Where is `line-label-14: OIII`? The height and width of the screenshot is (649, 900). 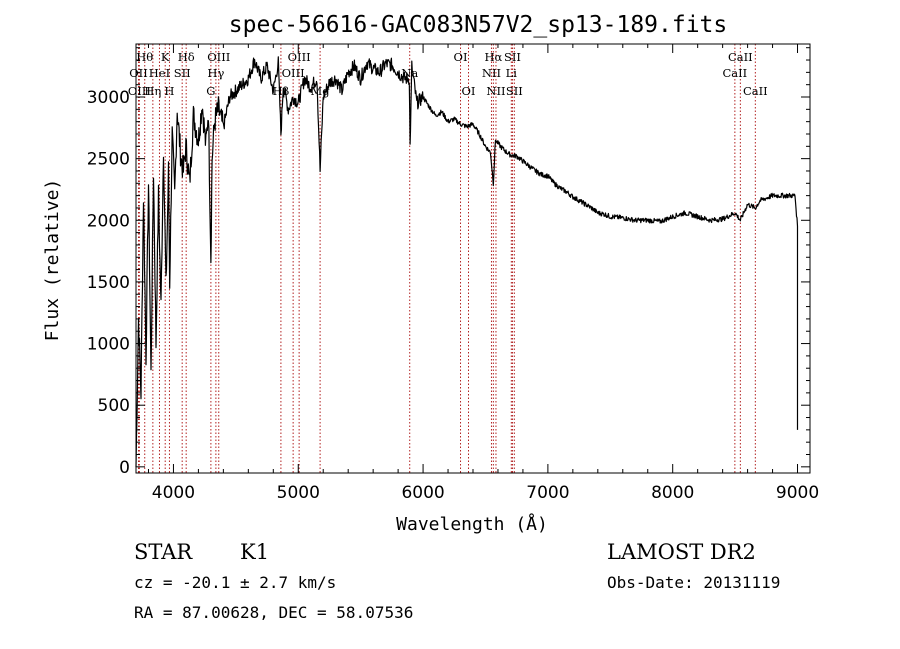 line-label-14: OIII is located at coordinates (299, 57).